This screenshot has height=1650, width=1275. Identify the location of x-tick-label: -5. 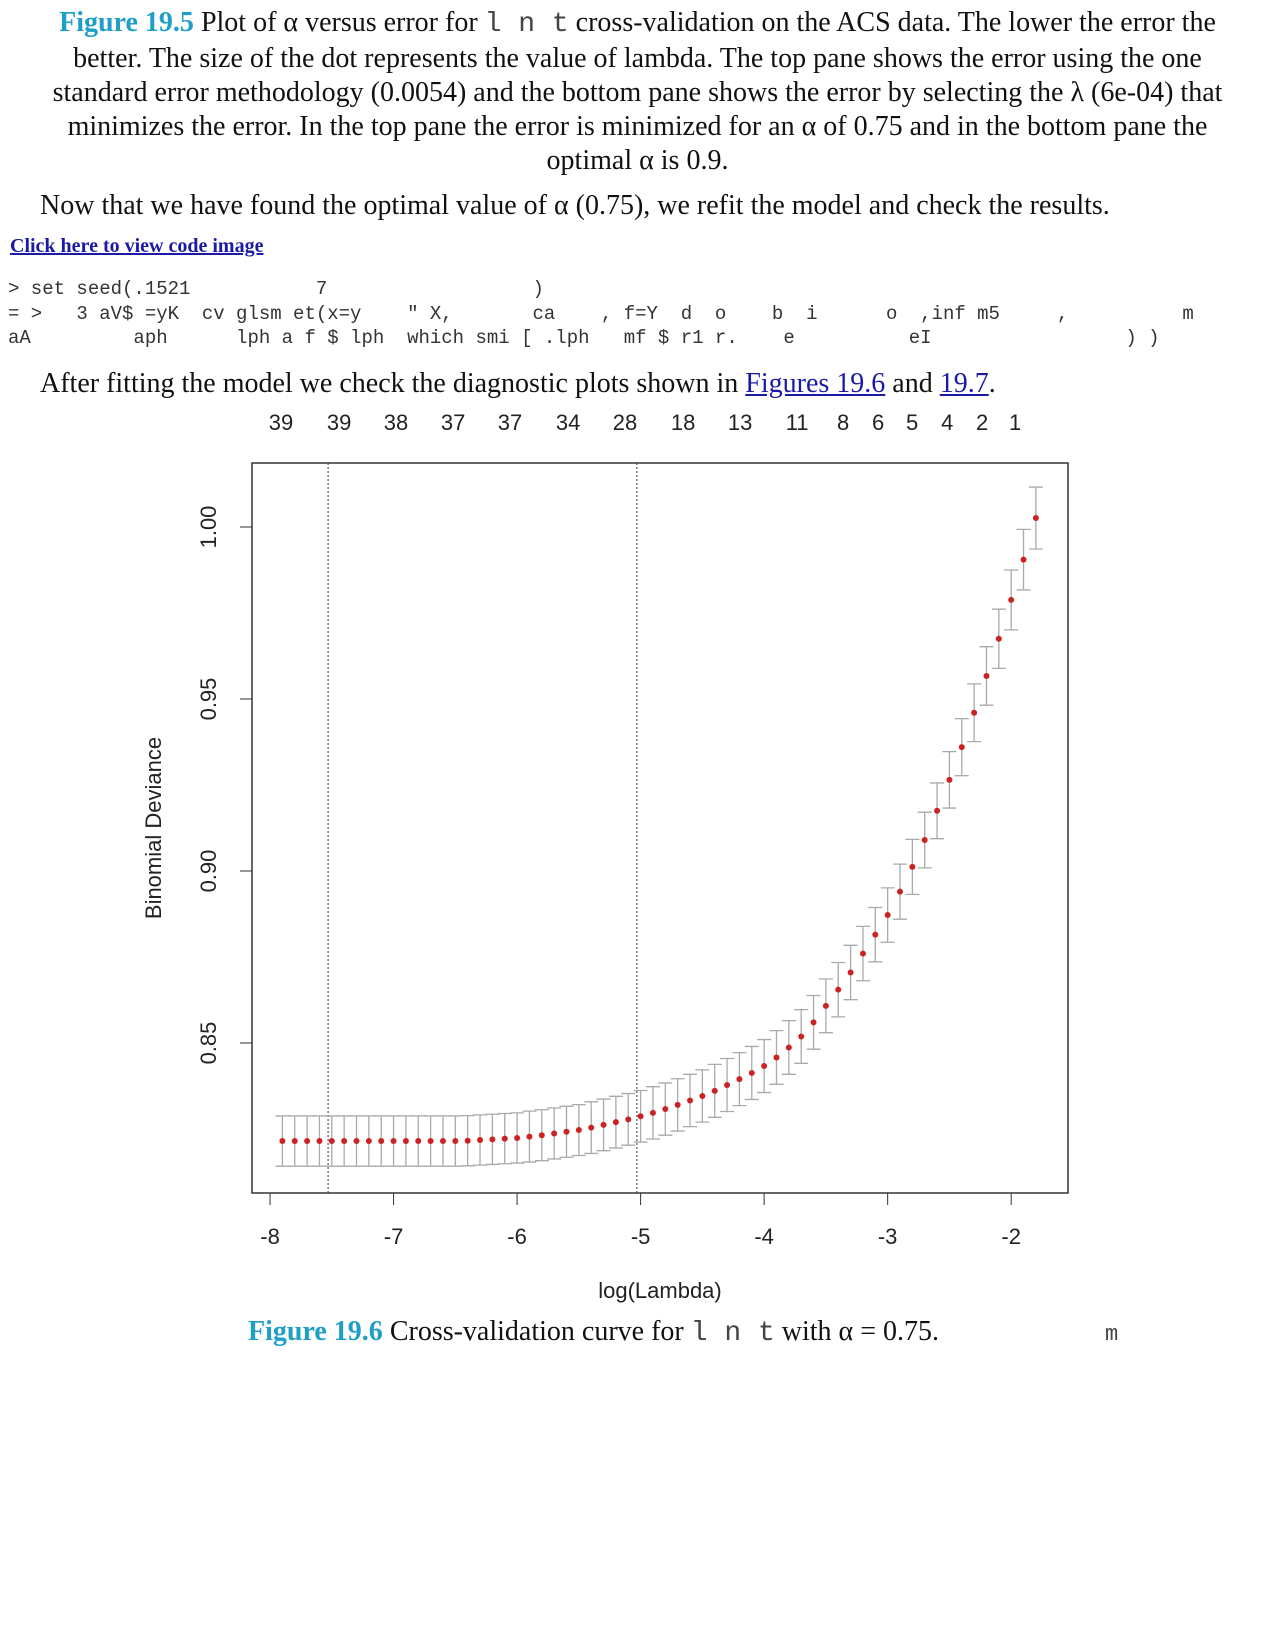
(641, 1236).